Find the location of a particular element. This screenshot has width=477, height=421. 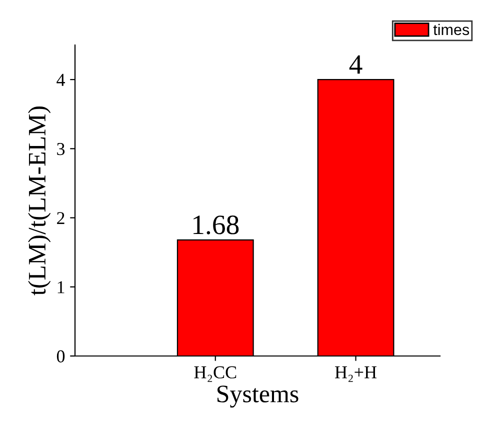

y-tick-label: 0 is located at coordinates (60, 356).